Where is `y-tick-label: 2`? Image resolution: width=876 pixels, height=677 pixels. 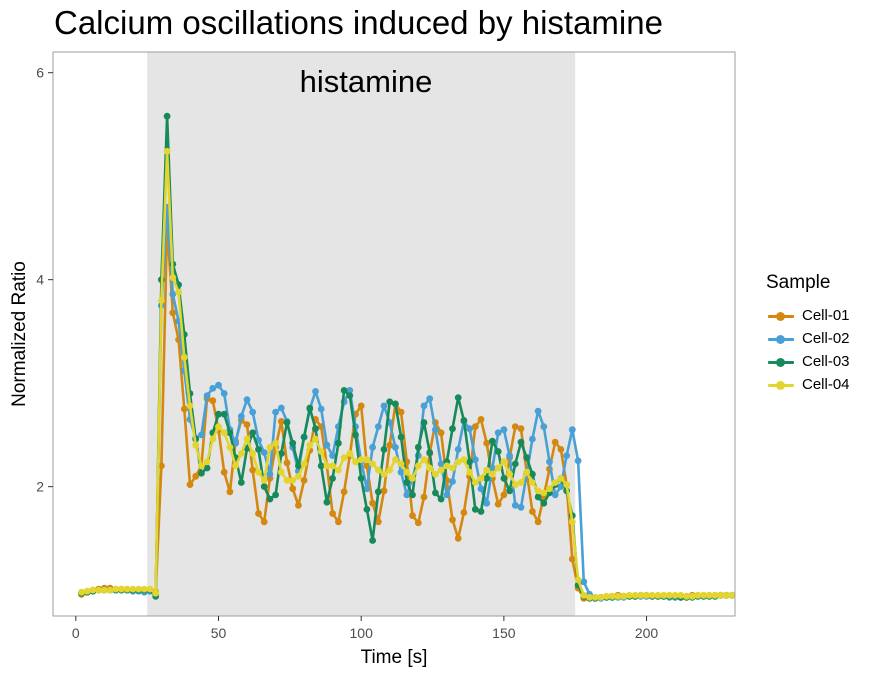 y-tick-label: 2 is located at coordinates (40, 487).